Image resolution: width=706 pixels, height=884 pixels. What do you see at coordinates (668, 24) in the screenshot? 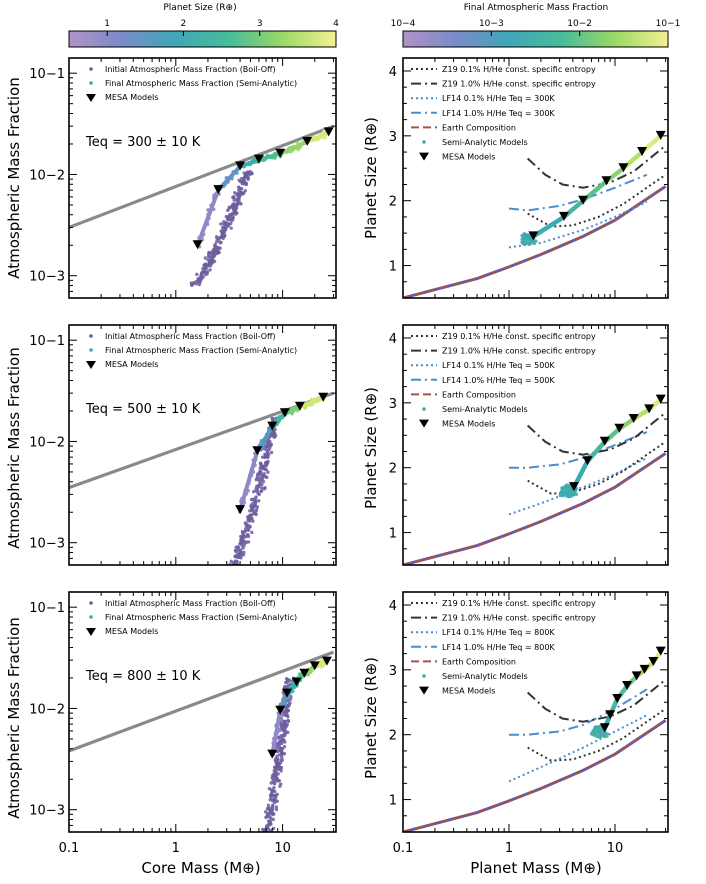
I see `colorbar-right-tick-label: 10−1` at bounding box center [668, 24].